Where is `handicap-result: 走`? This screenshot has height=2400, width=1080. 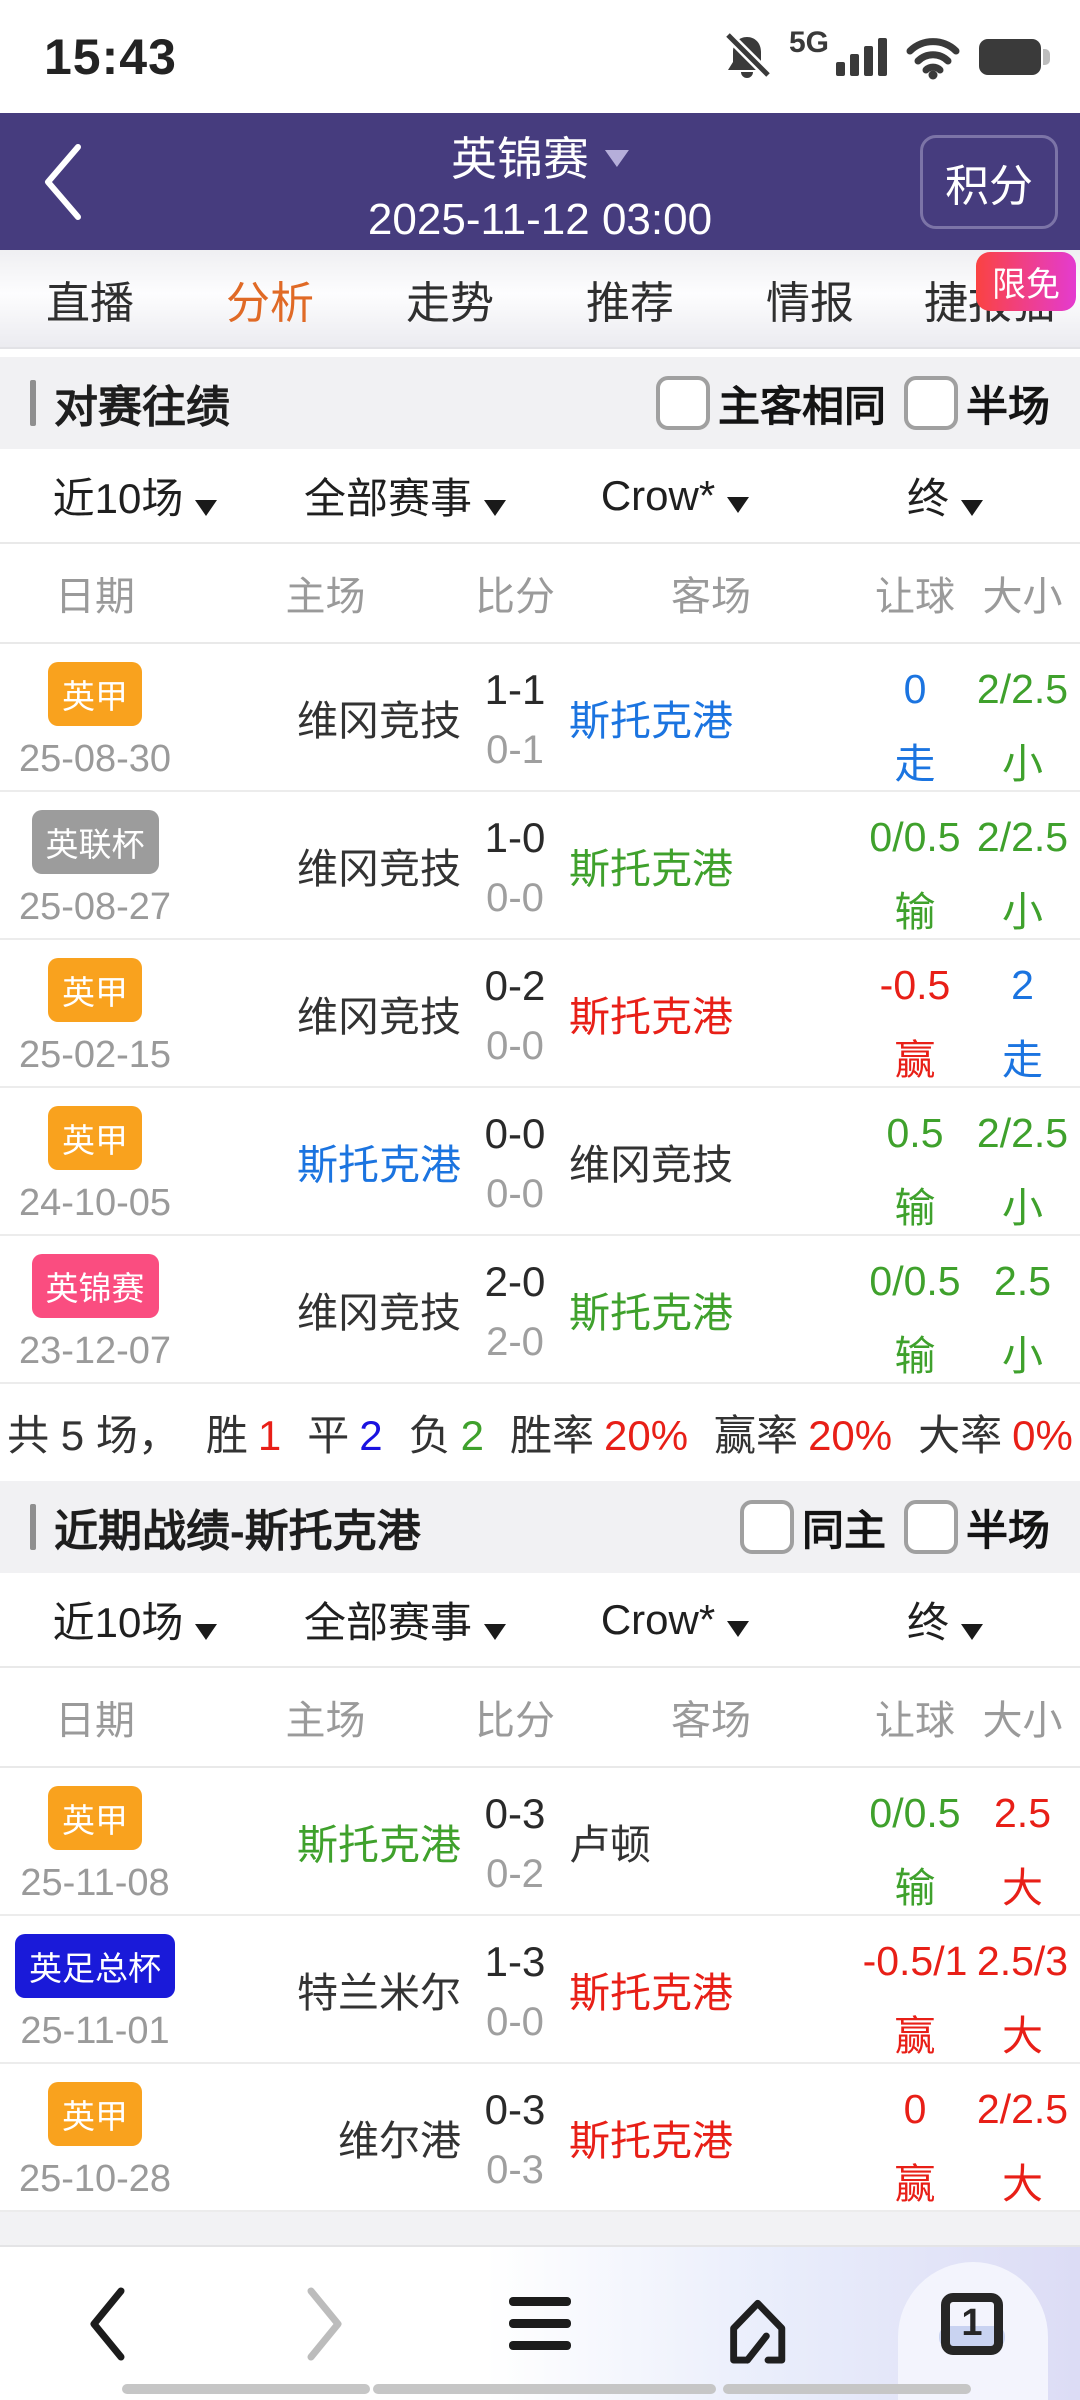
handicap-result: 走 is located at coordinates (915, 764).